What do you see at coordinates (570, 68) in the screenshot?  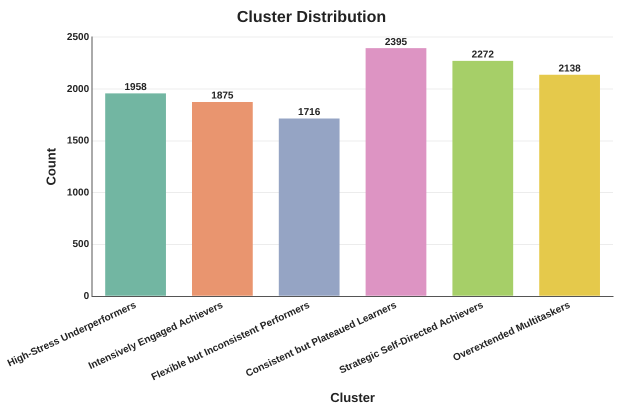 I see `data-label: 2138` at bounding box center [570, 68].